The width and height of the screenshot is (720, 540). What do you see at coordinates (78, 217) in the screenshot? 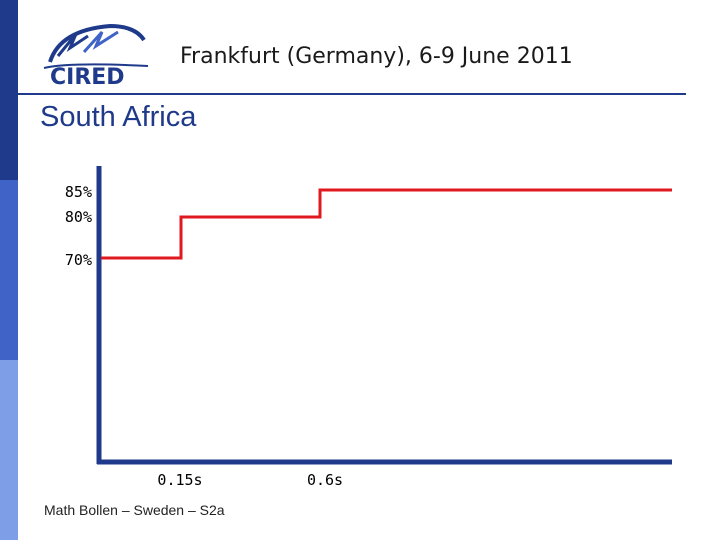
I see `y-tick-label: 80%` at bounding box center [78, 217].